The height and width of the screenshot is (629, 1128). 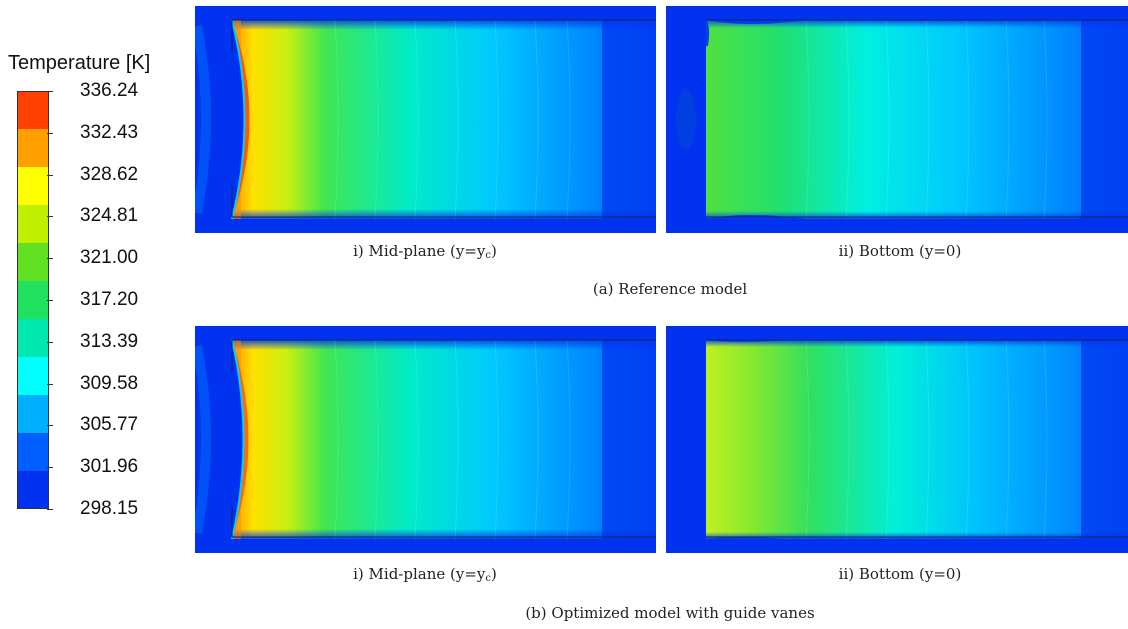 What do you see at coordinates (897, 439) in the screenshot?
I see `contour-optimized-bottom` at bounding box center [897, 439].